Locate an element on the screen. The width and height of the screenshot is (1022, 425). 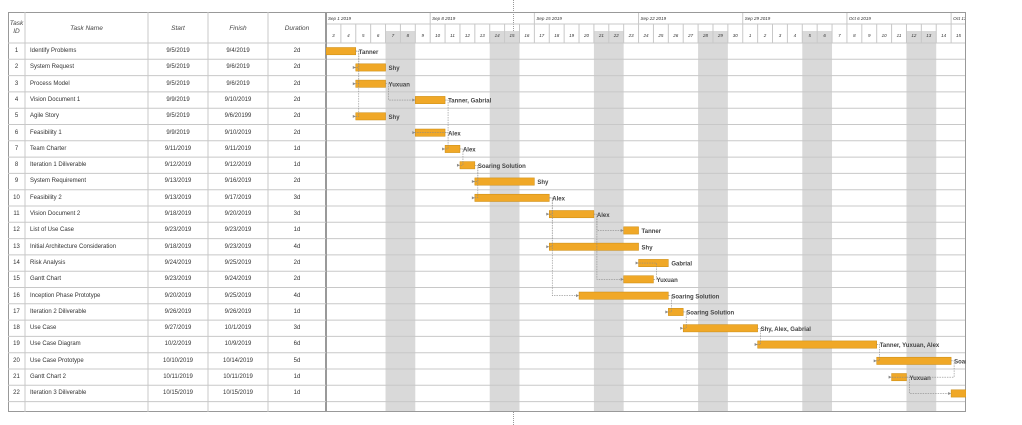
table-row: 6 Feasibility 1 9/9/2019 9/10/2019 2d is located at coordinates (167, 133).